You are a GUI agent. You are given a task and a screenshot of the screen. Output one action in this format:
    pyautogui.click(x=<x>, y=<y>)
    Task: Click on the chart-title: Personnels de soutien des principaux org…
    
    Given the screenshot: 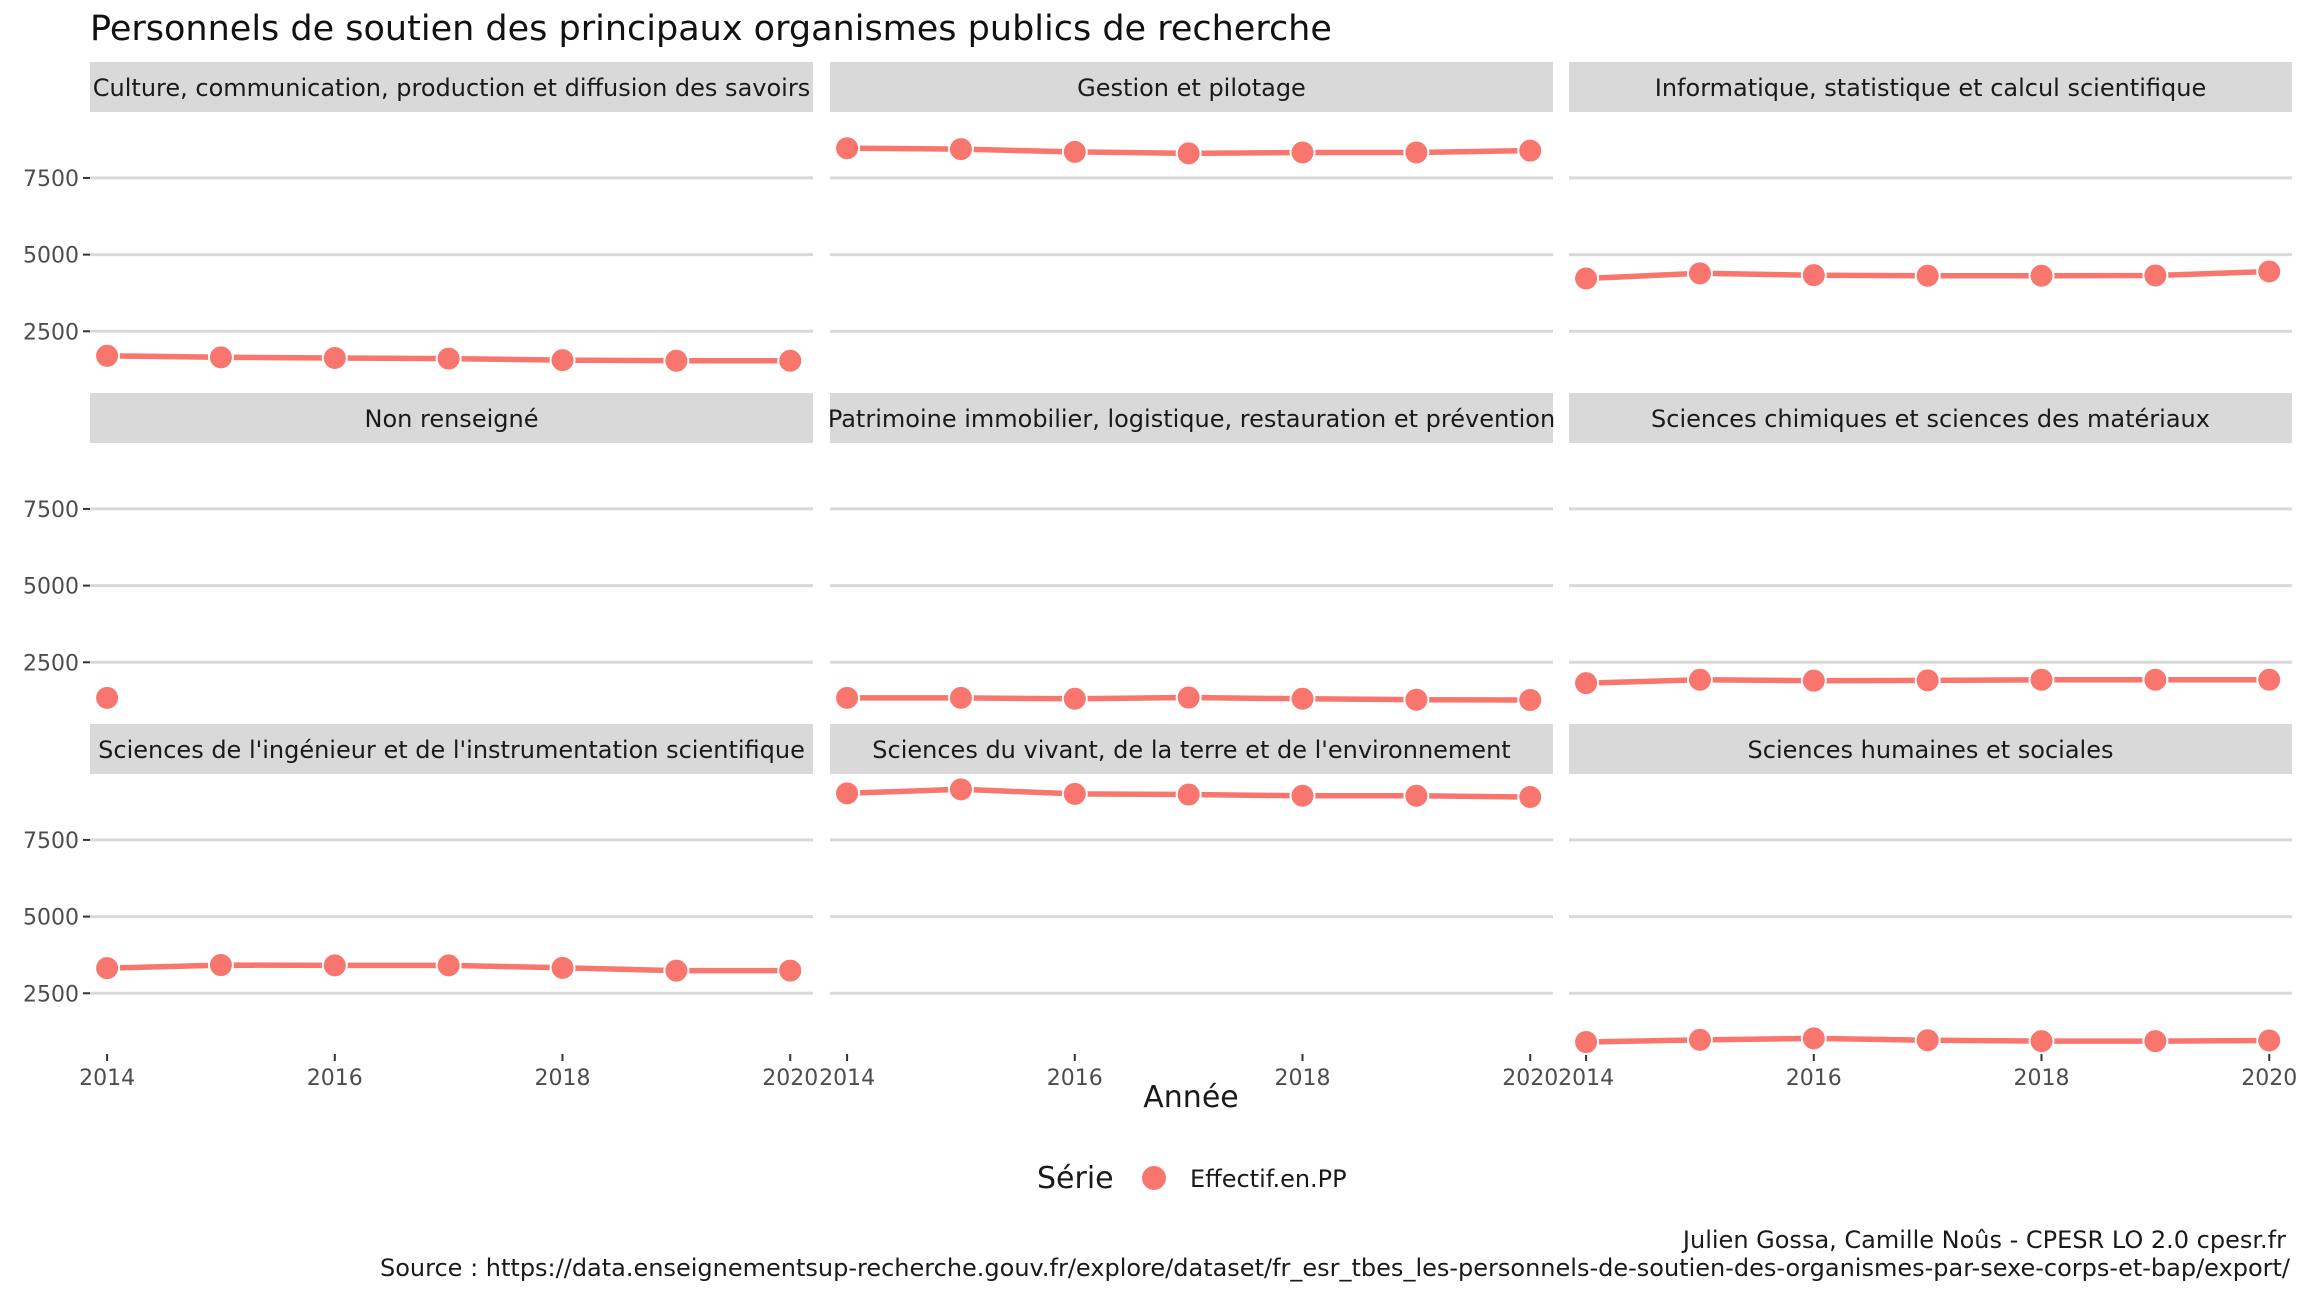 What is the action you would take?
    pyautogui.click(x=711, y=29)
    